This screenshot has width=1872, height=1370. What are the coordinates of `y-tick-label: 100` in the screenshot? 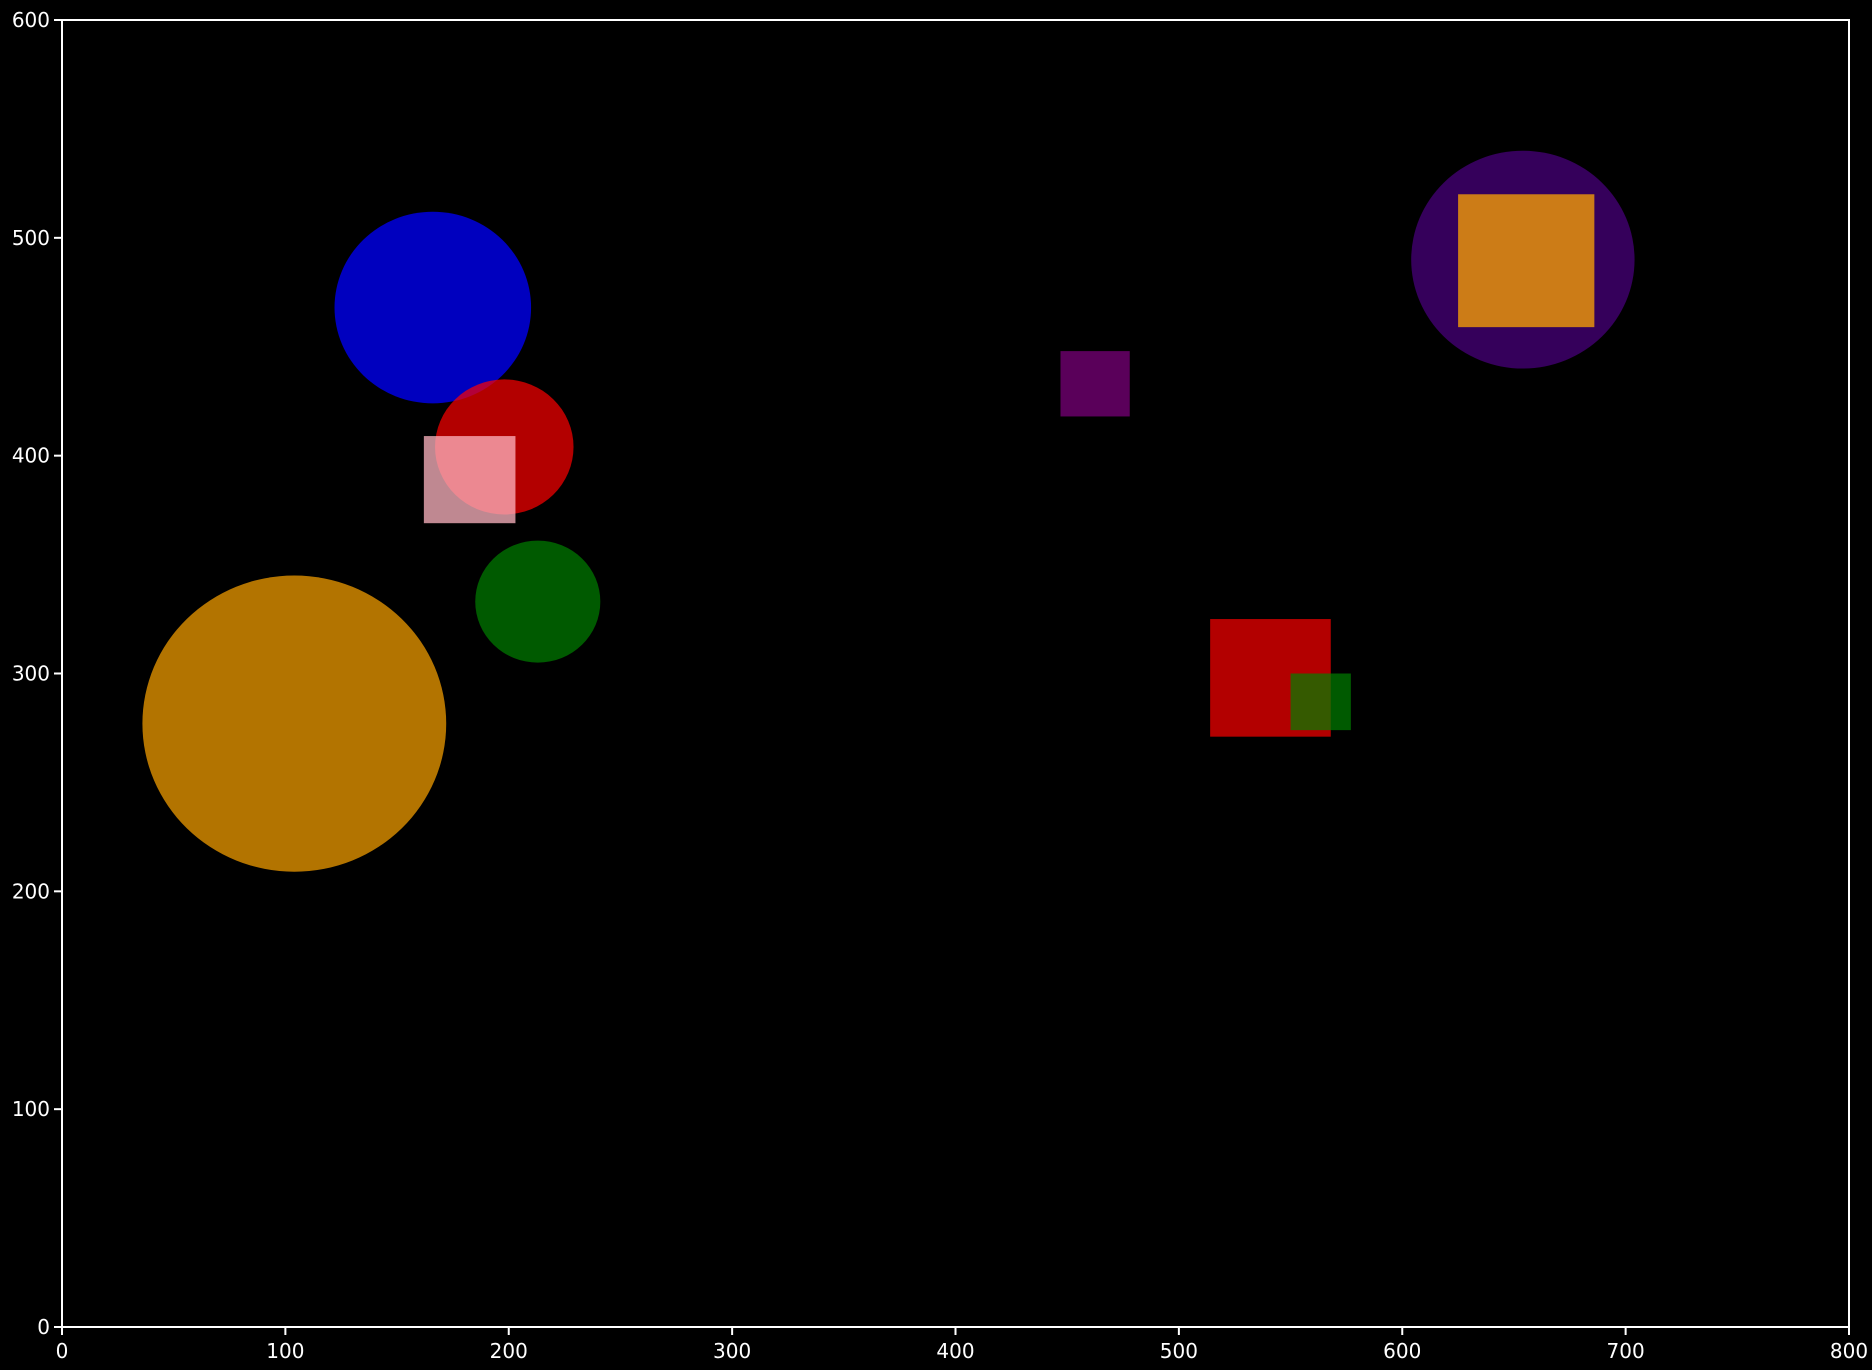 It's located at (31, 1109).